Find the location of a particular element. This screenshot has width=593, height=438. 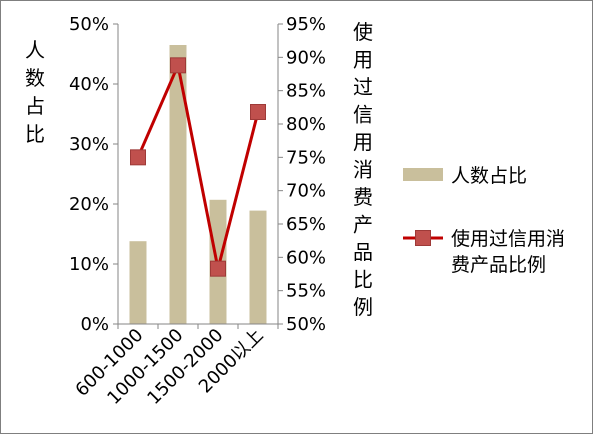

line-series is located at coordinates (198, 165).